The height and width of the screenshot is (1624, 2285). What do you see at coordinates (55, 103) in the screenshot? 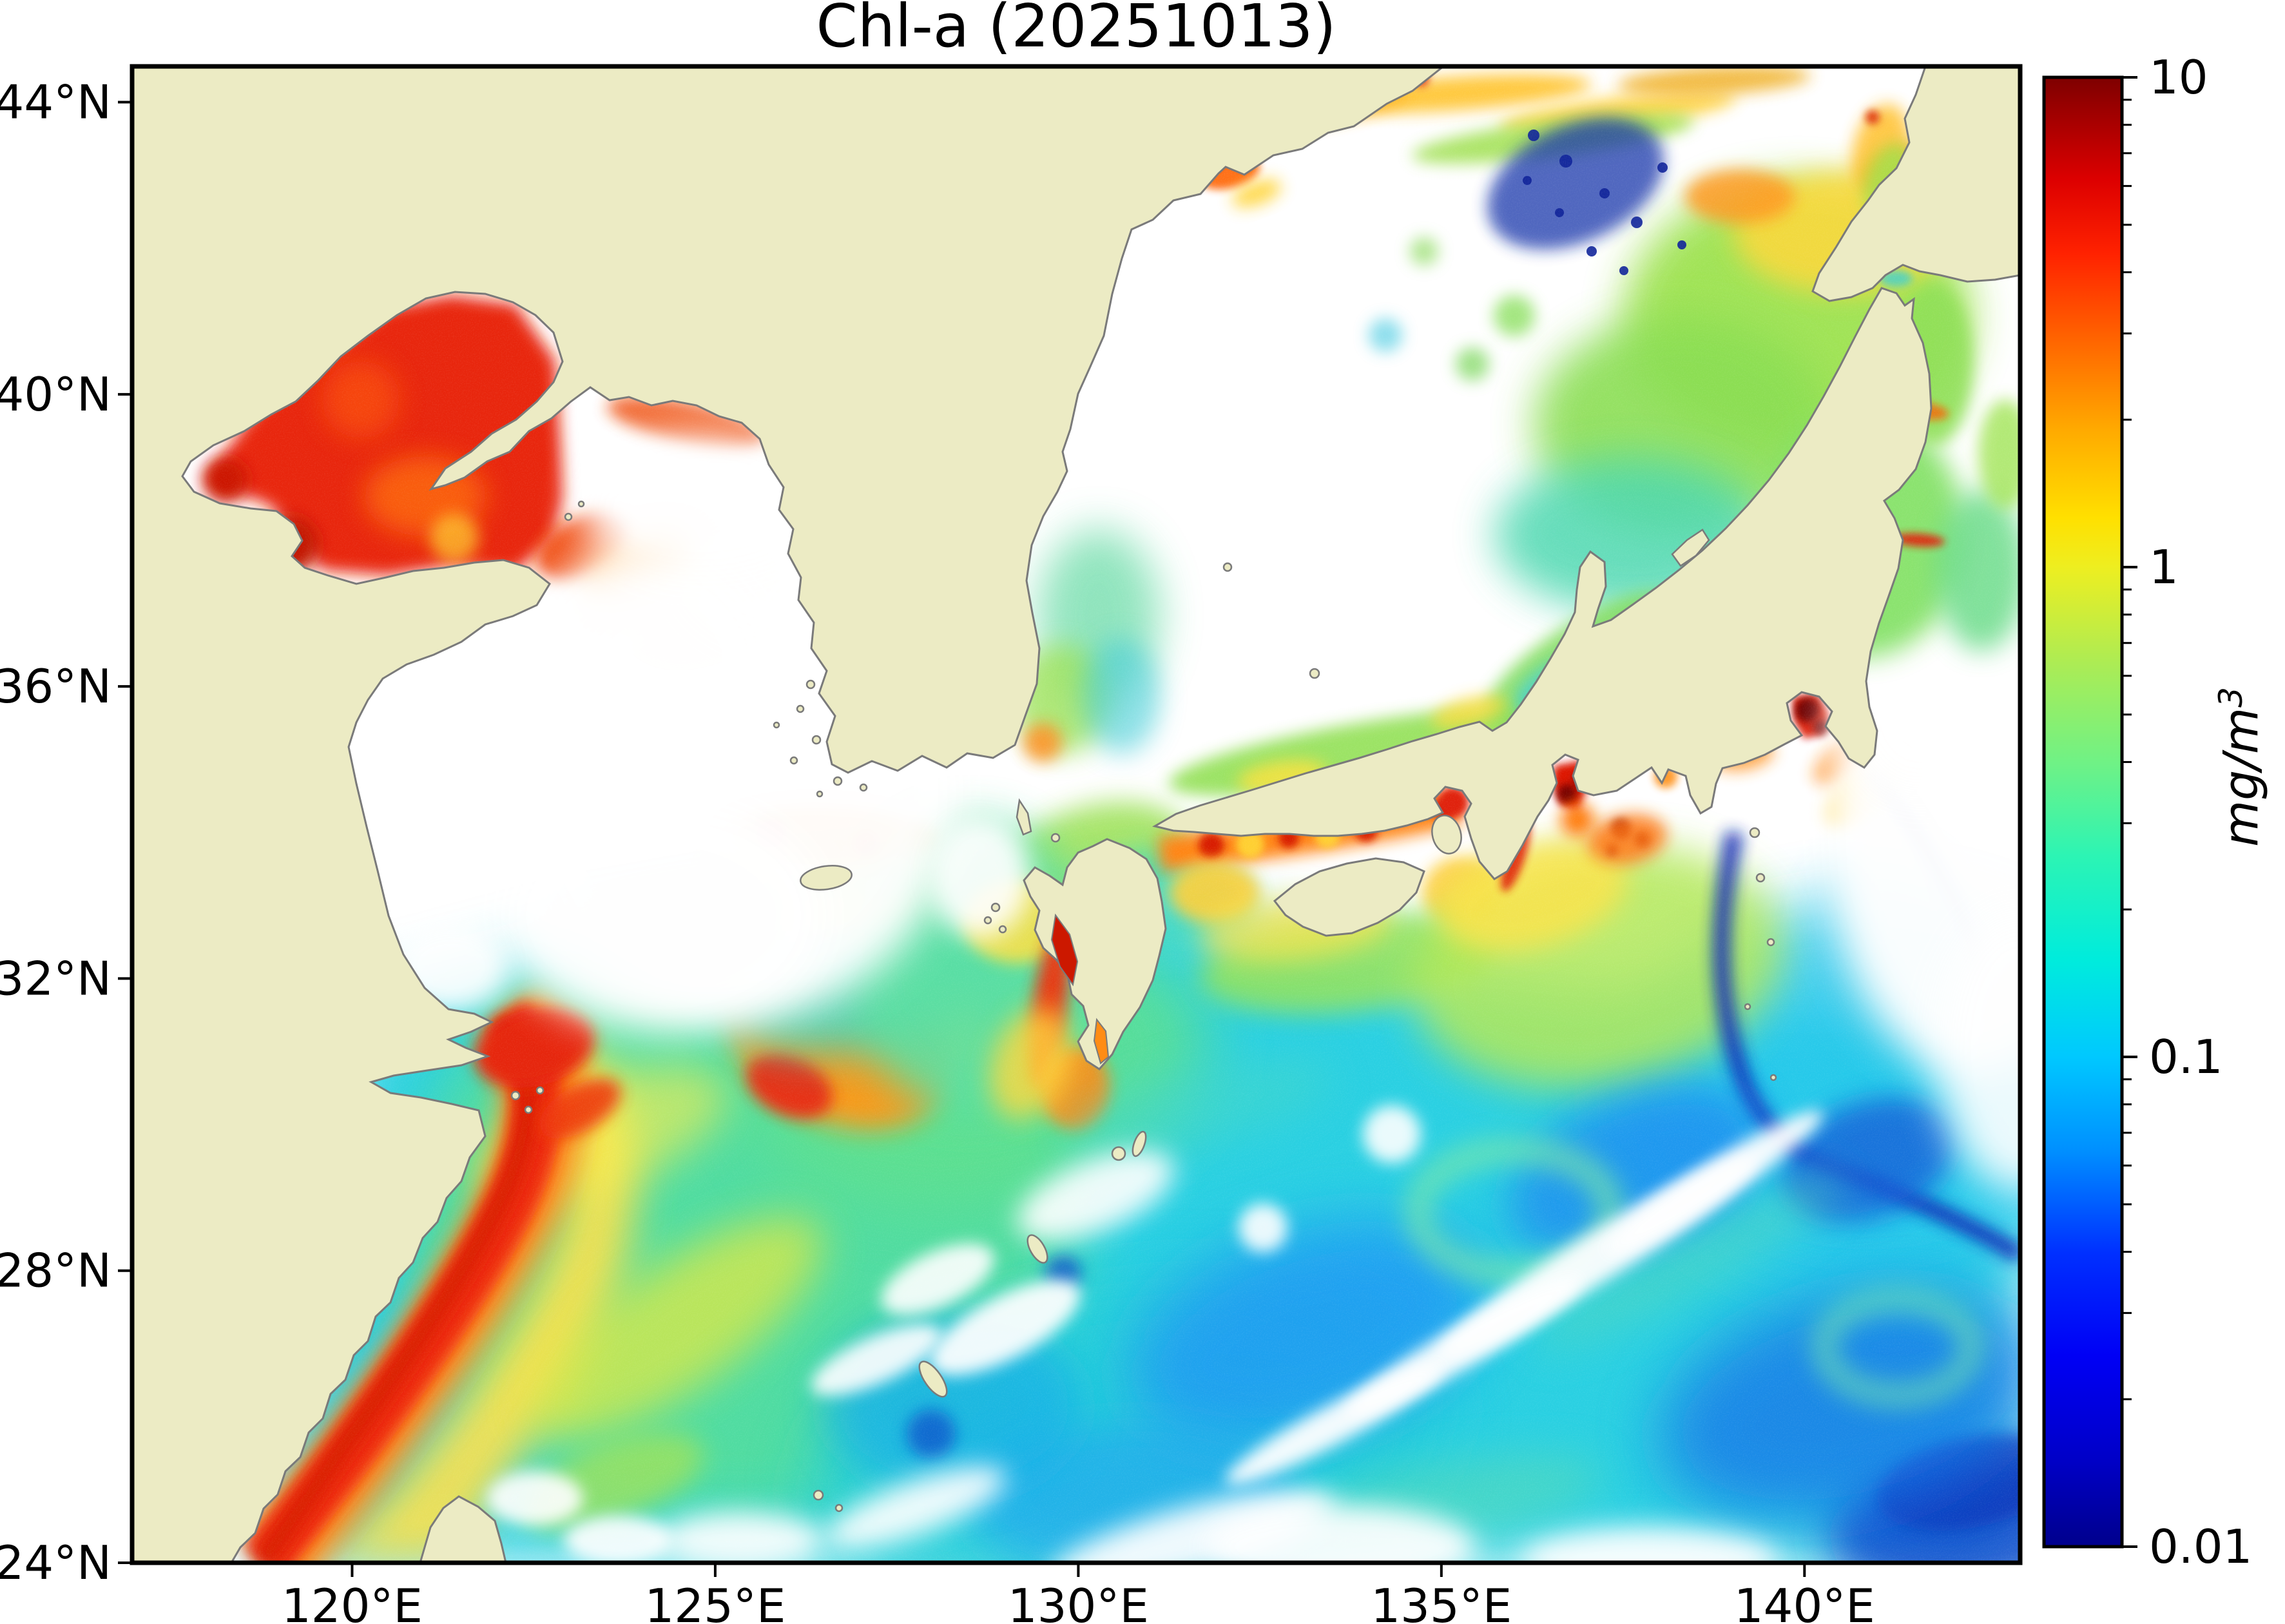
I see `y-tick-label: 44°N` at bounding box center [55, 103].